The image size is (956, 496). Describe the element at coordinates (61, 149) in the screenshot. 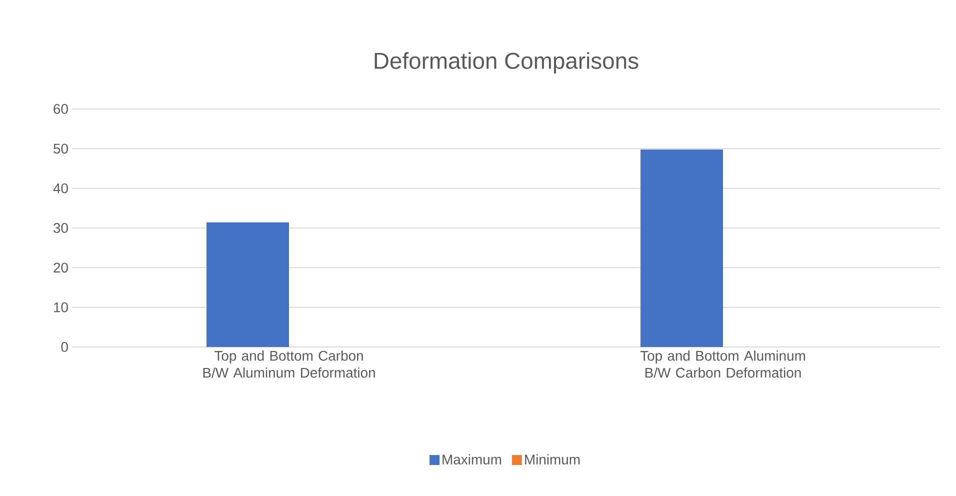

I see `y-tick-label: 50` at that location.